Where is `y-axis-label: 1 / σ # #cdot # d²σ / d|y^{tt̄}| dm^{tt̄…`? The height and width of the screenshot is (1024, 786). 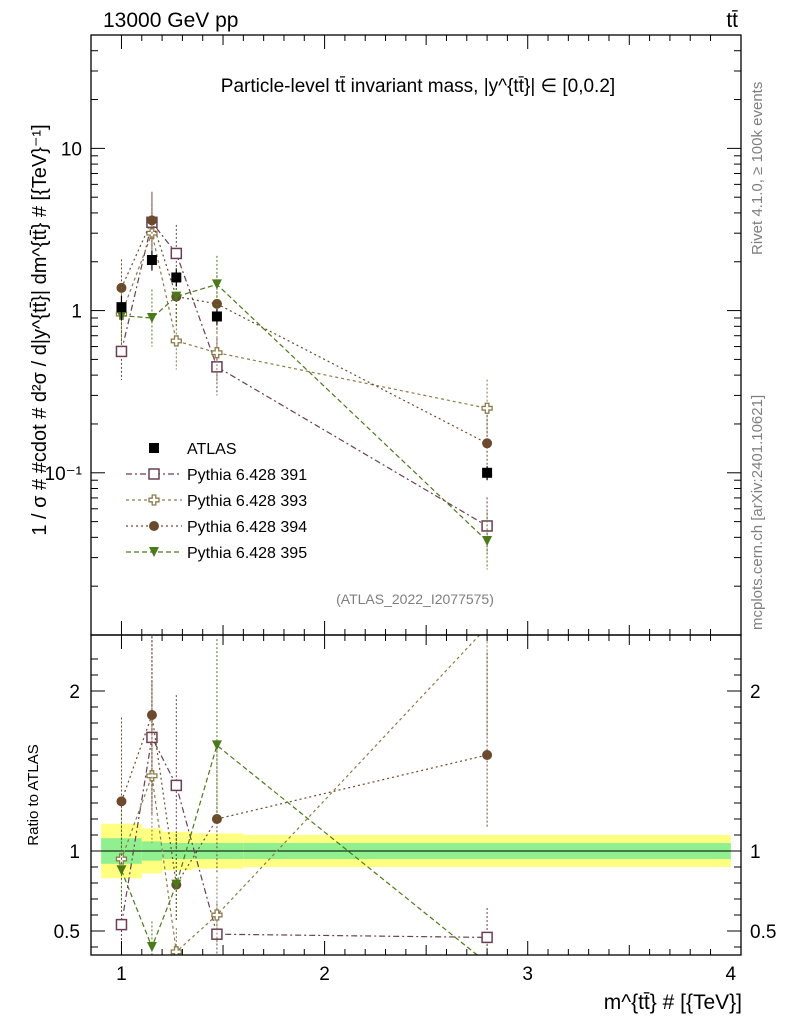 y-axis-label: 1 / σ # #cdot # d²σ / d|y^{tt̄}| dm^{tt̄… is located at coordinates (40, 329).